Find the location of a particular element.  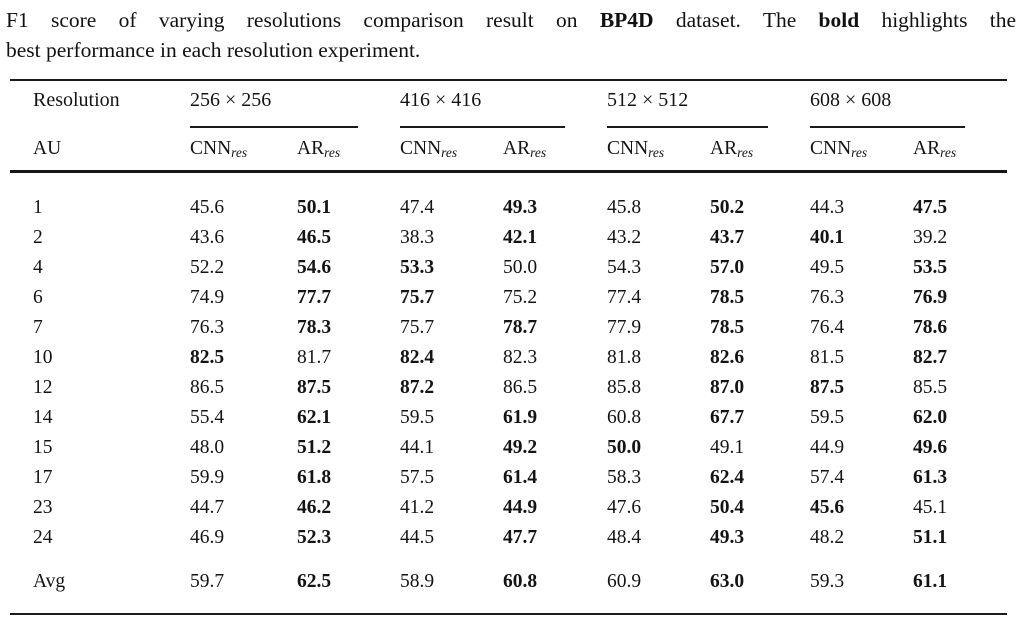

value-cell: 82.3 is located at coordinates (520, 357).